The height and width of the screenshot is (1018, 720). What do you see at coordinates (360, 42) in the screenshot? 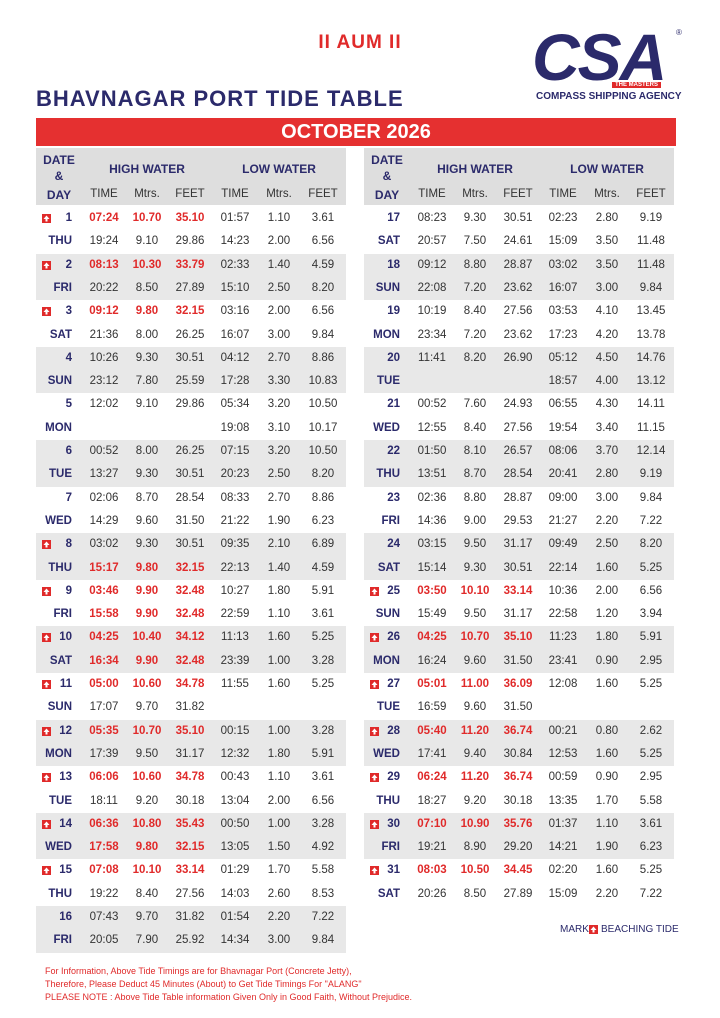
I see `invocation: II AUM II` at bounding box center [360, 42].